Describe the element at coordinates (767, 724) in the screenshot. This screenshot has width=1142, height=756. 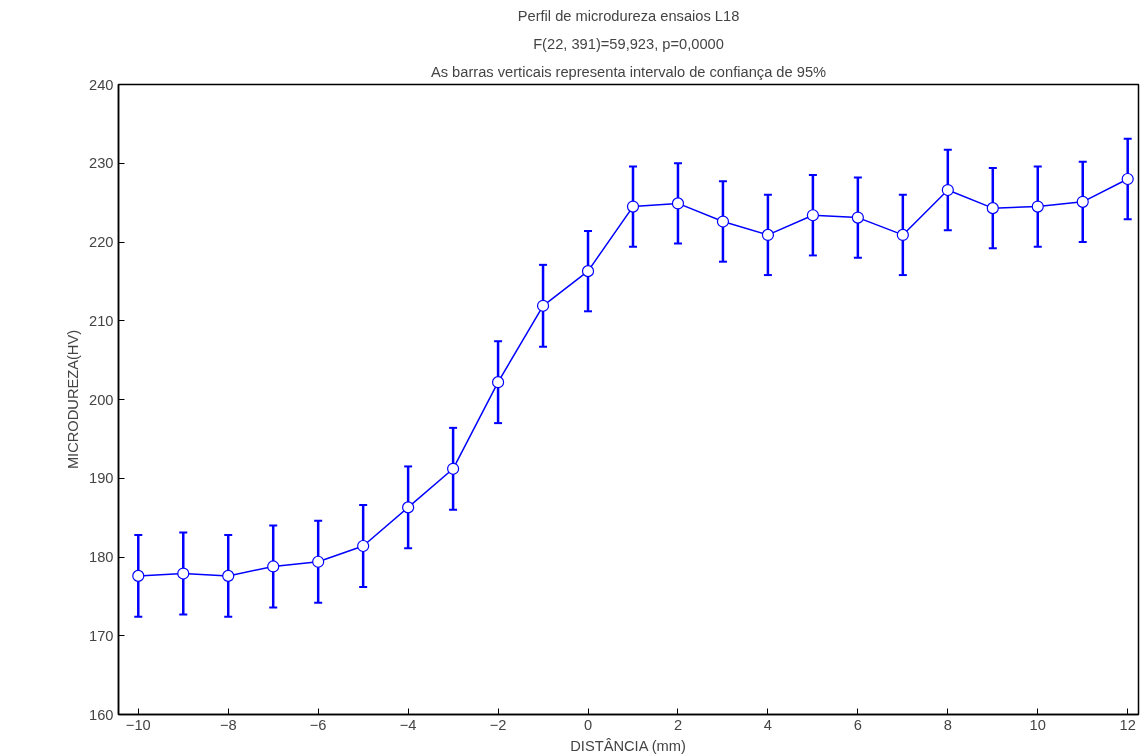
I see `x-tick-label: 4` at that location.